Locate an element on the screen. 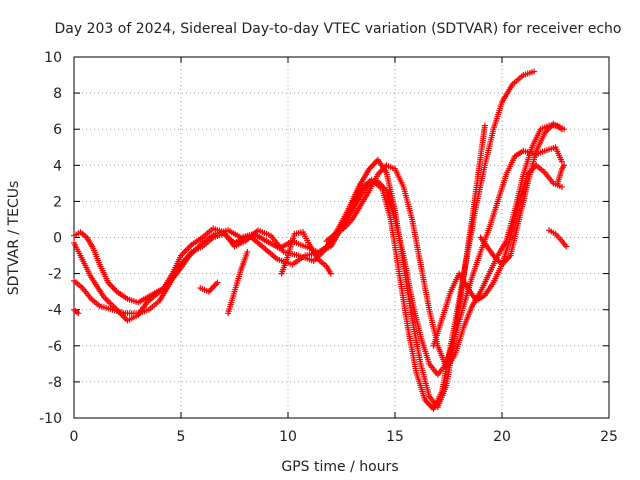 The height and width of the screenshot is (480, 640). y-tick-label: -10 is located at coordinates (50, 419).